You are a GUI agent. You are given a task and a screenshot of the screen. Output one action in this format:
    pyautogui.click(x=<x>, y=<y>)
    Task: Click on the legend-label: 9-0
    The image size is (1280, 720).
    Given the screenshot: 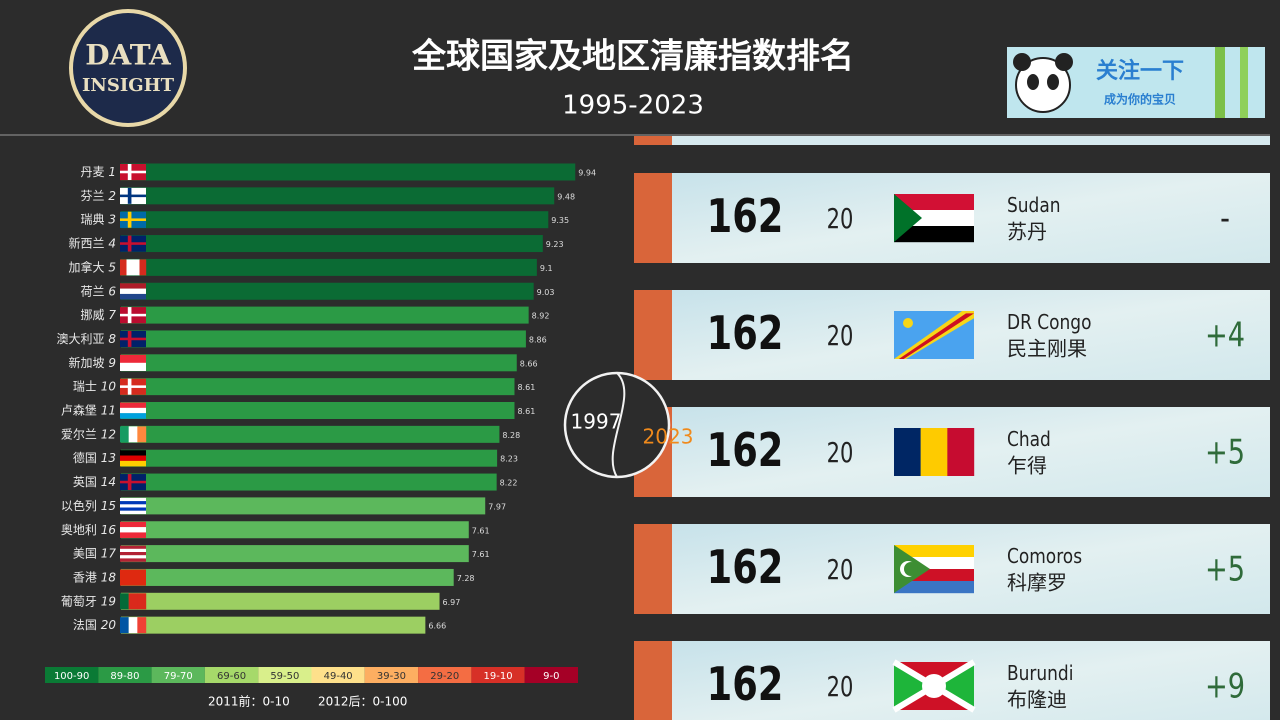 What is the action you would take?
    pyautogui.click(x=551, y=676)
    